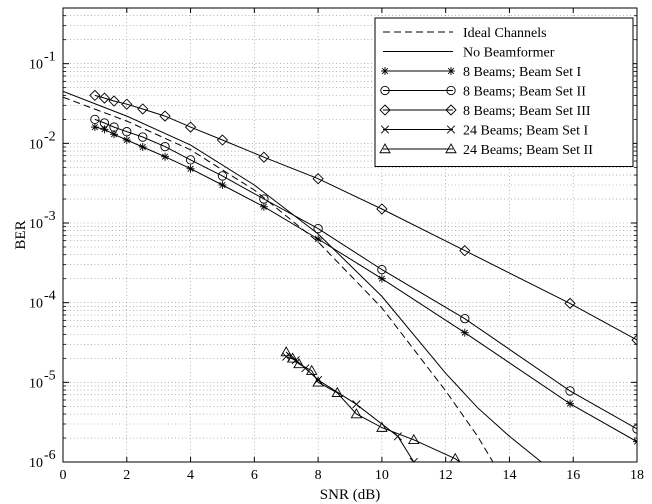  Describe the element at coordinates (524, 92) in the screenshot. I see `legend-entry: 8 Beams; Beam Set II` at that location.